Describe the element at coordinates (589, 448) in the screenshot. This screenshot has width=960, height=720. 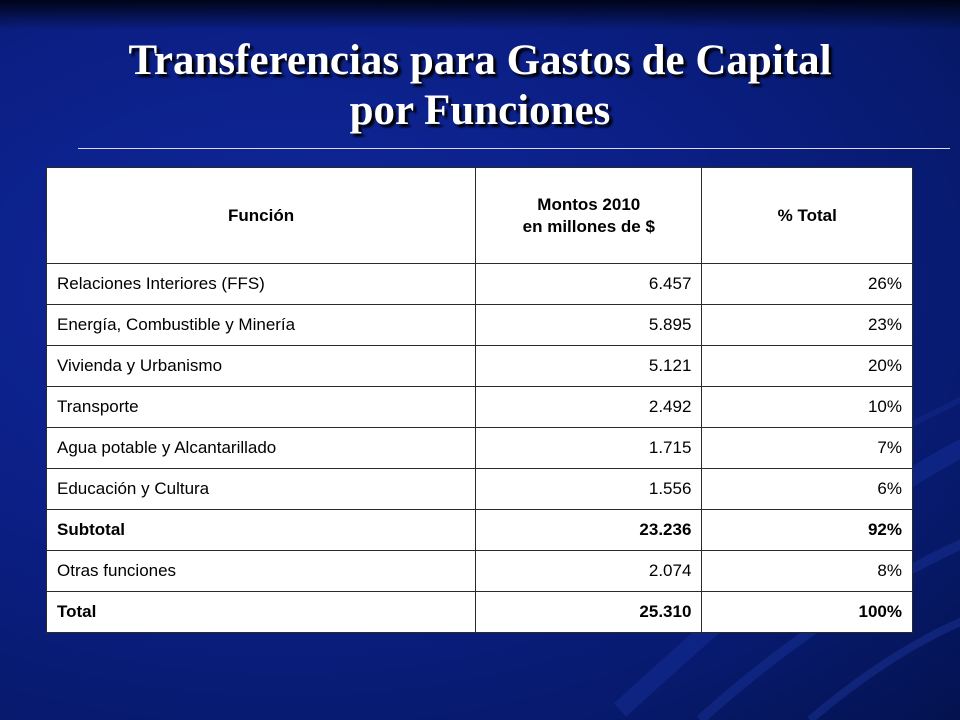
I see `cell-monto: 1.715` at that location.